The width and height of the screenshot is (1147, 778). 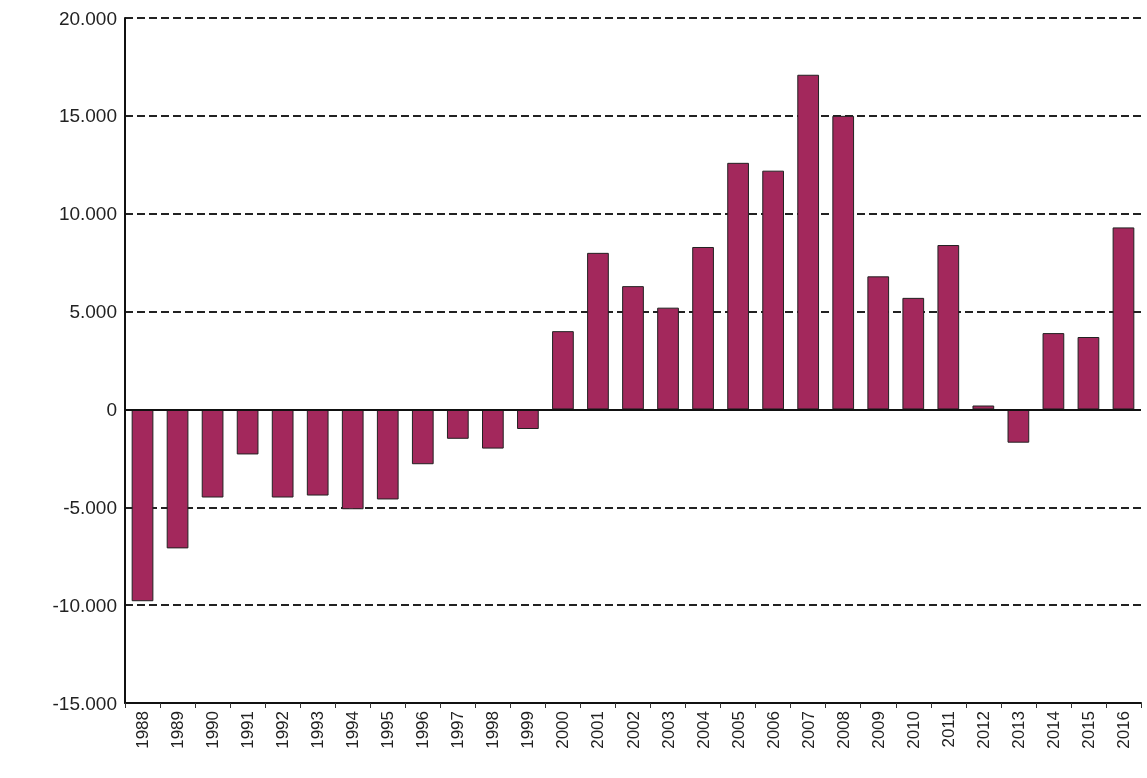 I want to click on x-tick-label: 1991, so click(x=248, y=730).